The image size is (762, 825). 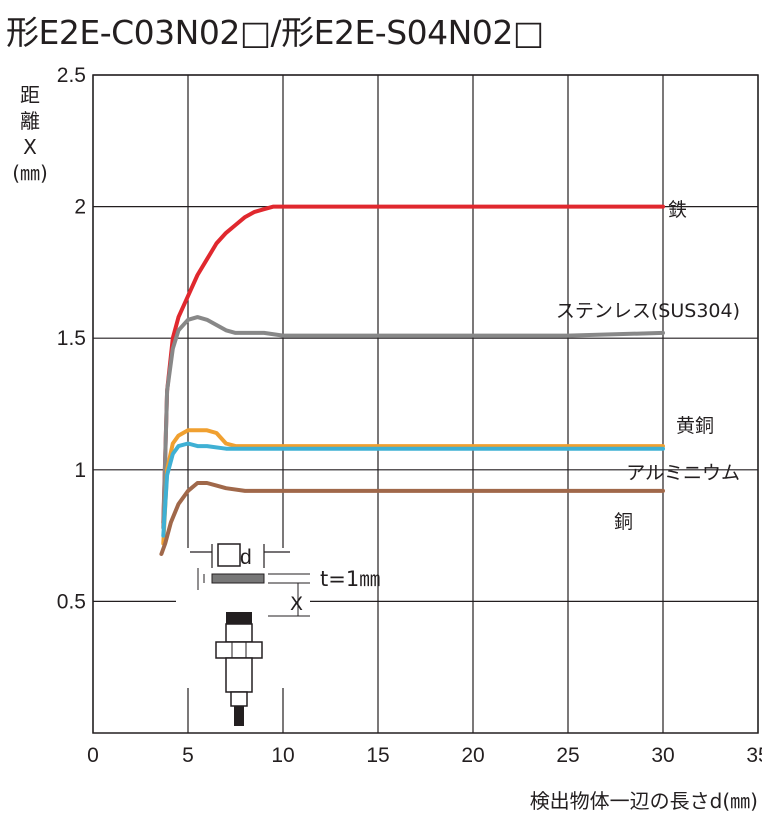 What do you see at coordinates (239, 650) in the screenshot?
I see `sensor-nut` at bounding box center [239, 650].